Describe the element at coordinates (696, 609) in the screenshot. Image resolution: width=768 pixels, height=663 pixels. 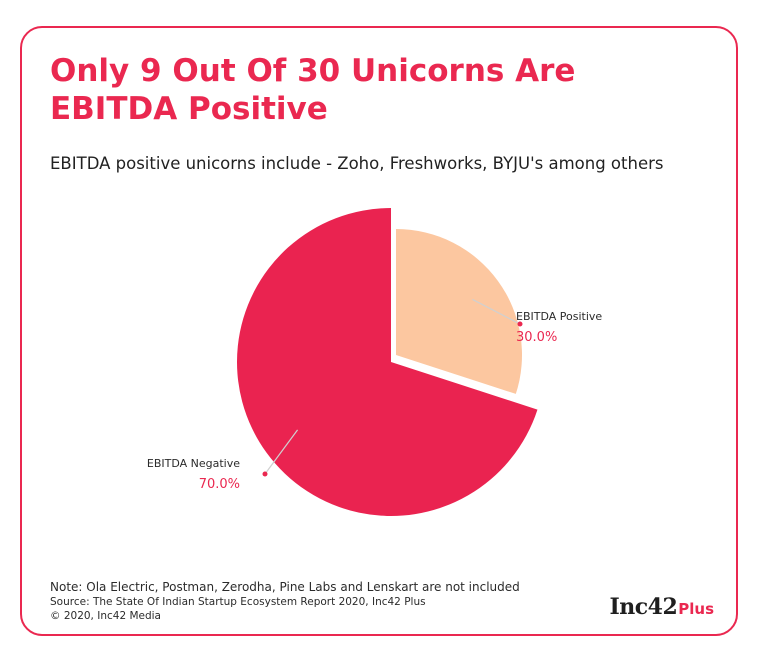
I see `logo-plus: Plus` at that location.